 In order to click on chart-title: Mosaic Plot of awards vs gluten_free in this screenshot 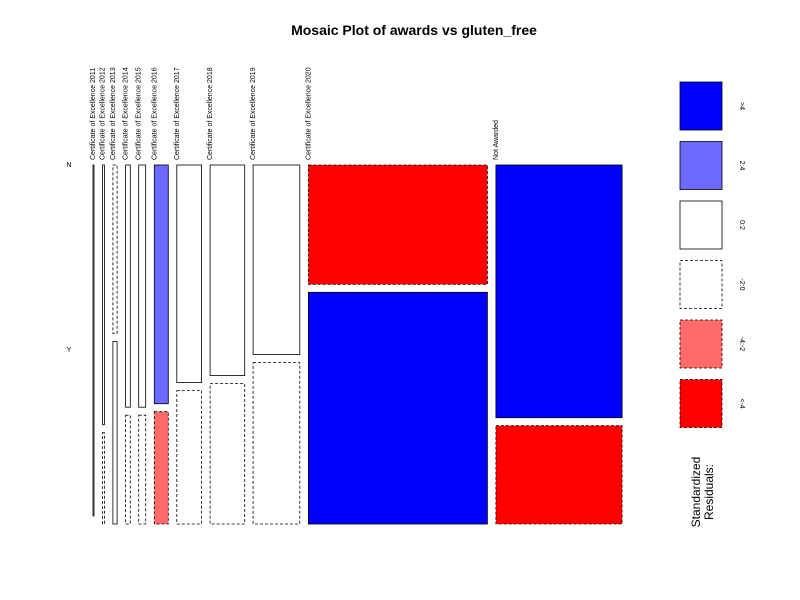, I will do `click(414, 30)`.